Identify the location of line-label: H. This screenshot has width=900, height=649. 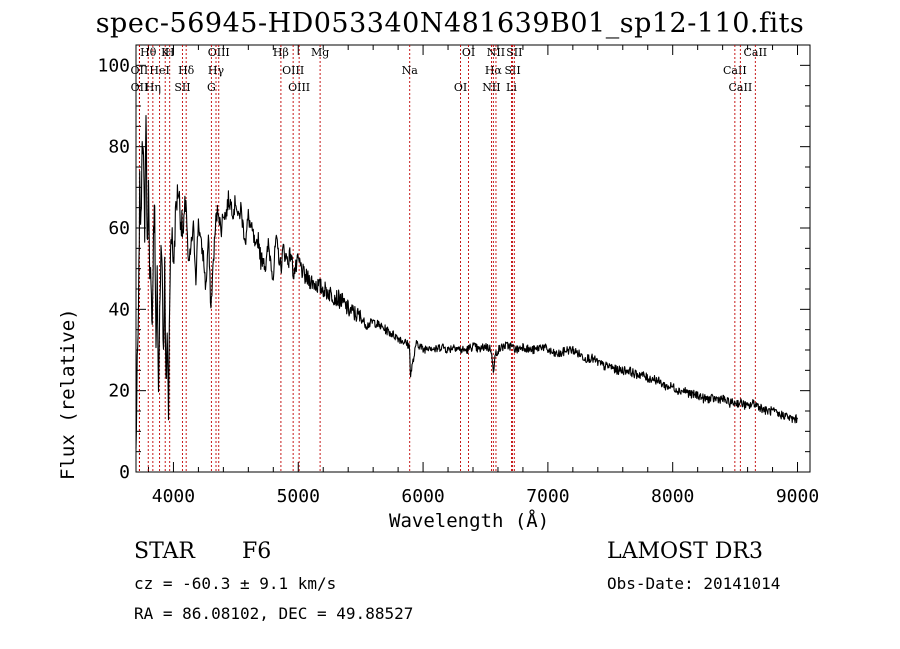
(170, 52).